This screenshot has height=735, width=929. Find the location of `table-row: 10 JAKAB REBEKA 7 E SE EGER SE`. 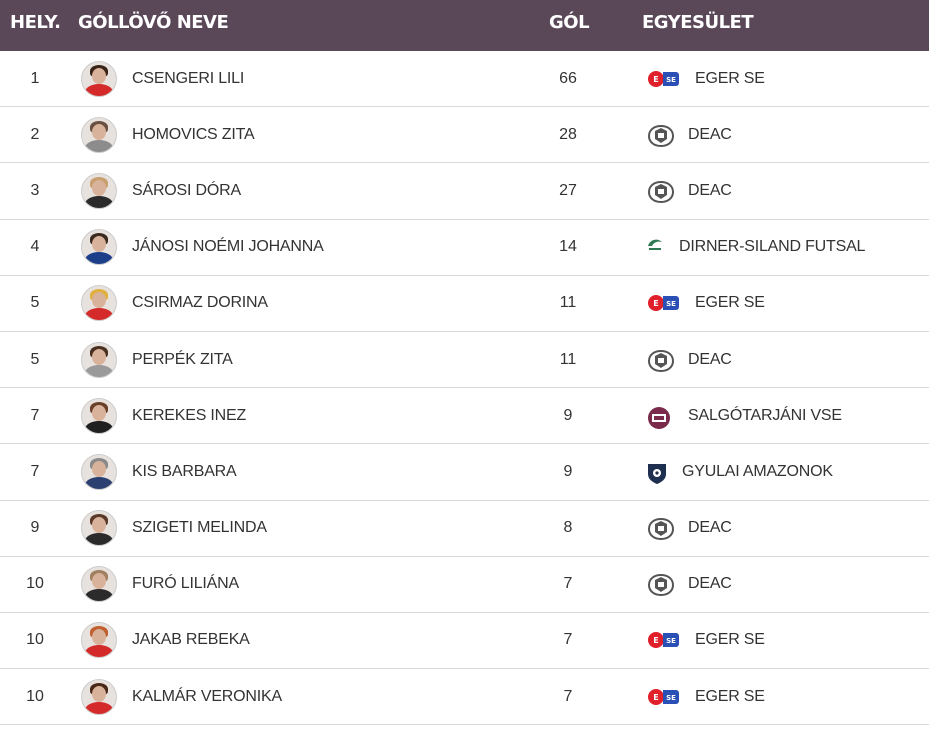

table-row: 10 JAKAB REBEKA 7 E SE EGER SE is located at coordinates (464, 641).